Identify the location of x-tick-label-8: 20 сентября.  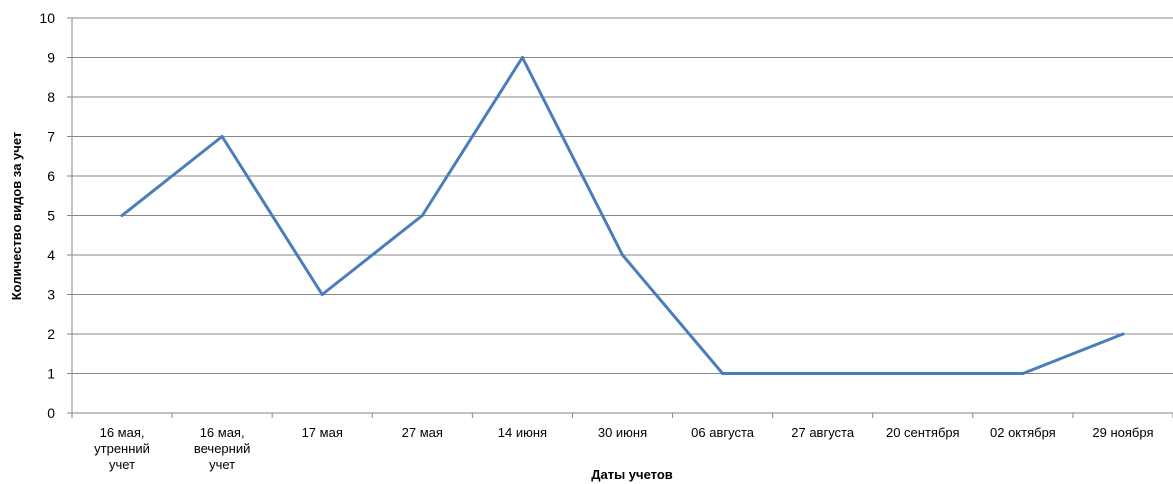
(923, 432).